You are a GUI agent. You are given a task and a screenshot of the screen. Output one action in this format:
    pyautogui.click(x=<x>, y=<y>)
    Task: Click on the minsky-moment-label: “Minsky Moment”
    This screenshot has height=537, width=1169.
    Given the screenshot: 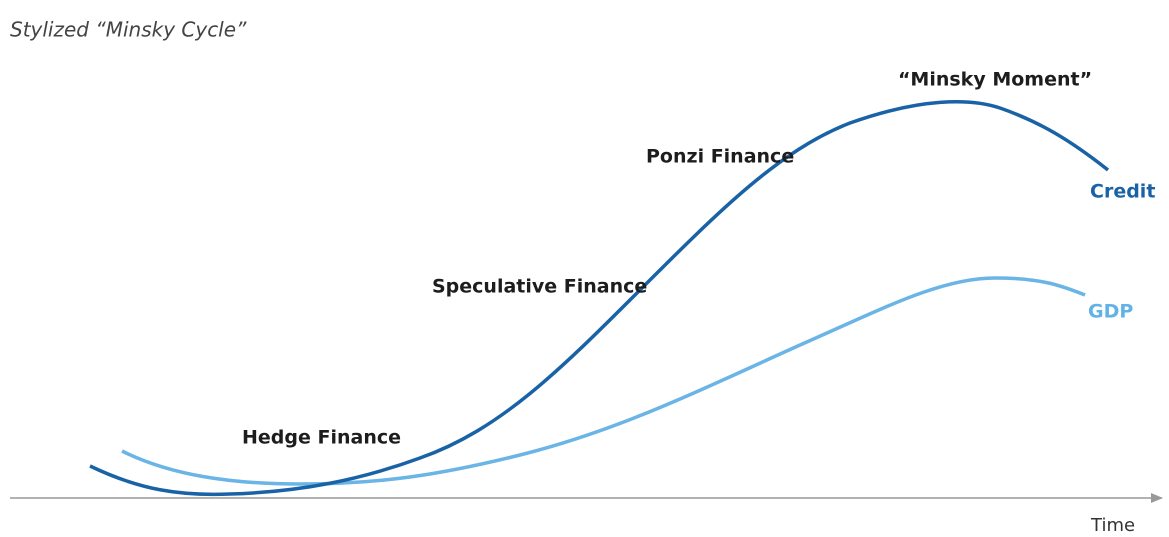 What is the action you would take?
    pyautogui.click(x=995, y=80)
    